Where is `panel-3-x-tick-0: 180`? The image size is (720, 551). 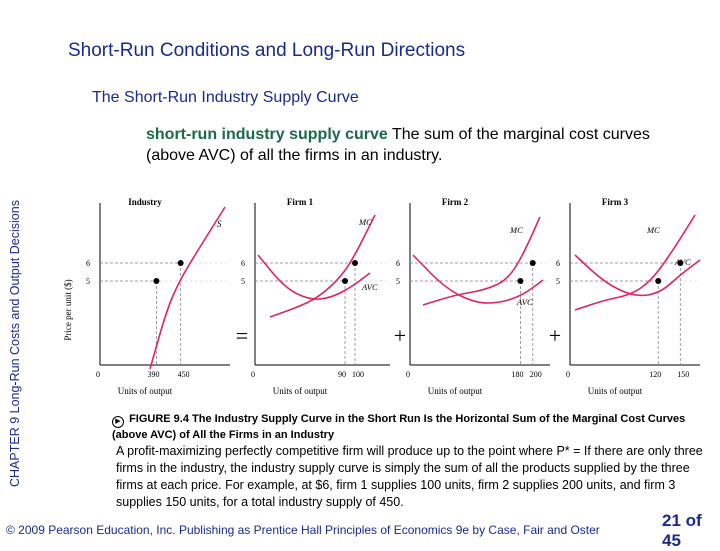 panel-3-x-tick-0: 180 is located at coordinates (517, 374).